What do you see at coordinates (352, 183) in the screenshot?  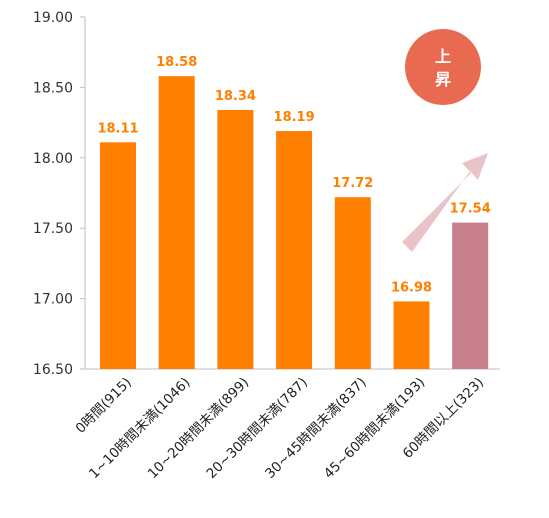 I see `data-label: 17.72` at bounding box center [352, 183].